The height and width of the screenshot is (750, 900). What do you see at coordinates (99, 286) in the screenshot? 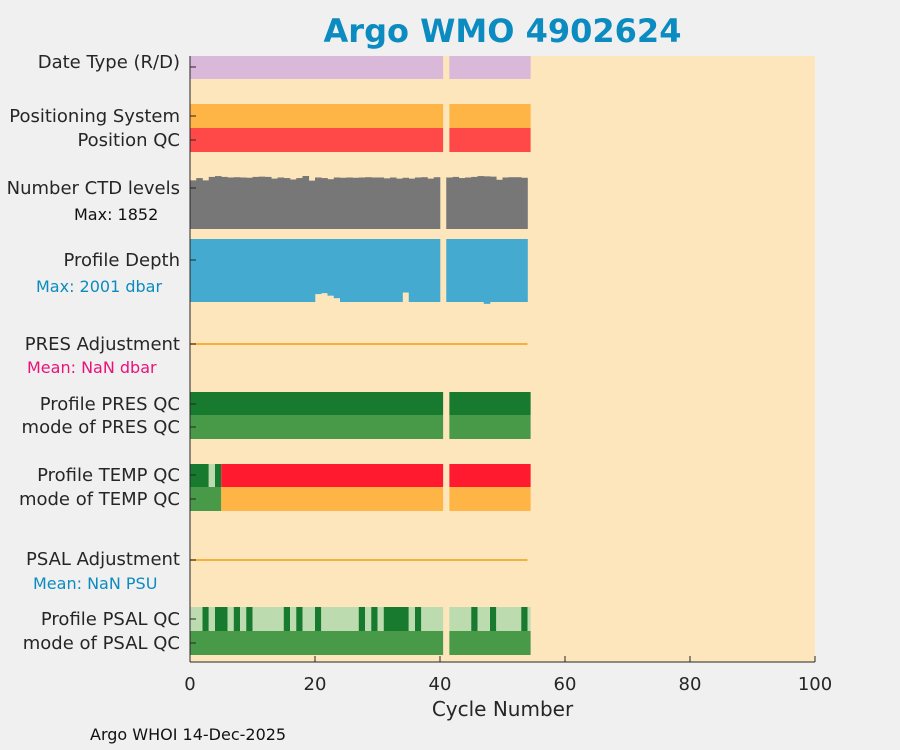
I see `depth-max-label: Max: 2001 dbar` at bounding box center [99, 286].